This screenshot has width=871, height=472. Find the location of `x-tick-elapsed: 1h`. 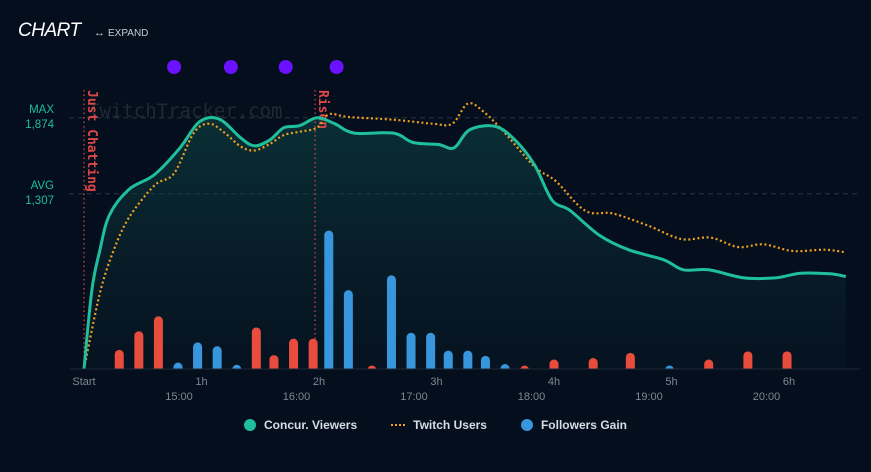

x-tick-elapsed: 1h is located at coordinates (201, 382).